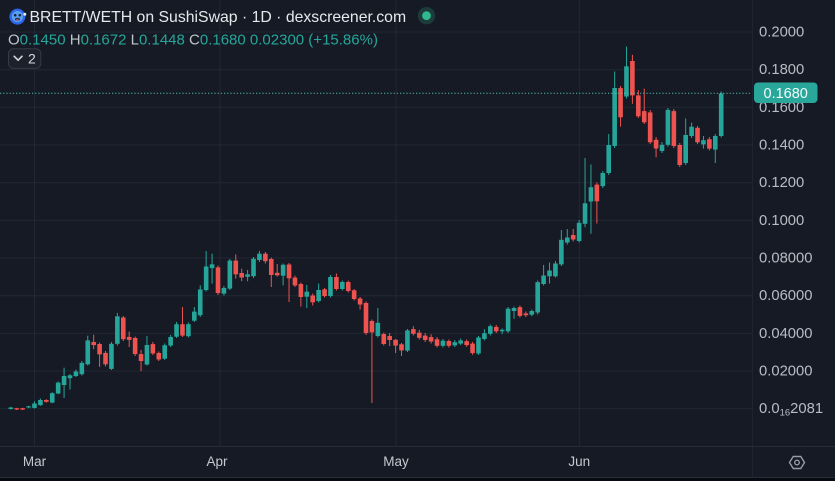 The height and width of the screenshot is (481, 835). Describe the element at coordinates (35, 461) in the screenshot. I see `svg-text: Mar` at that location.